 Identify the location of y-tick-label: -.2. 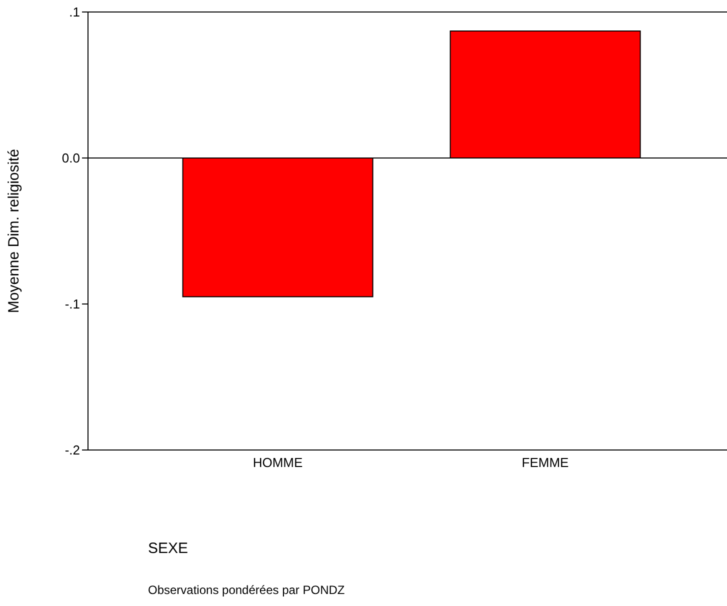
(72, 450).